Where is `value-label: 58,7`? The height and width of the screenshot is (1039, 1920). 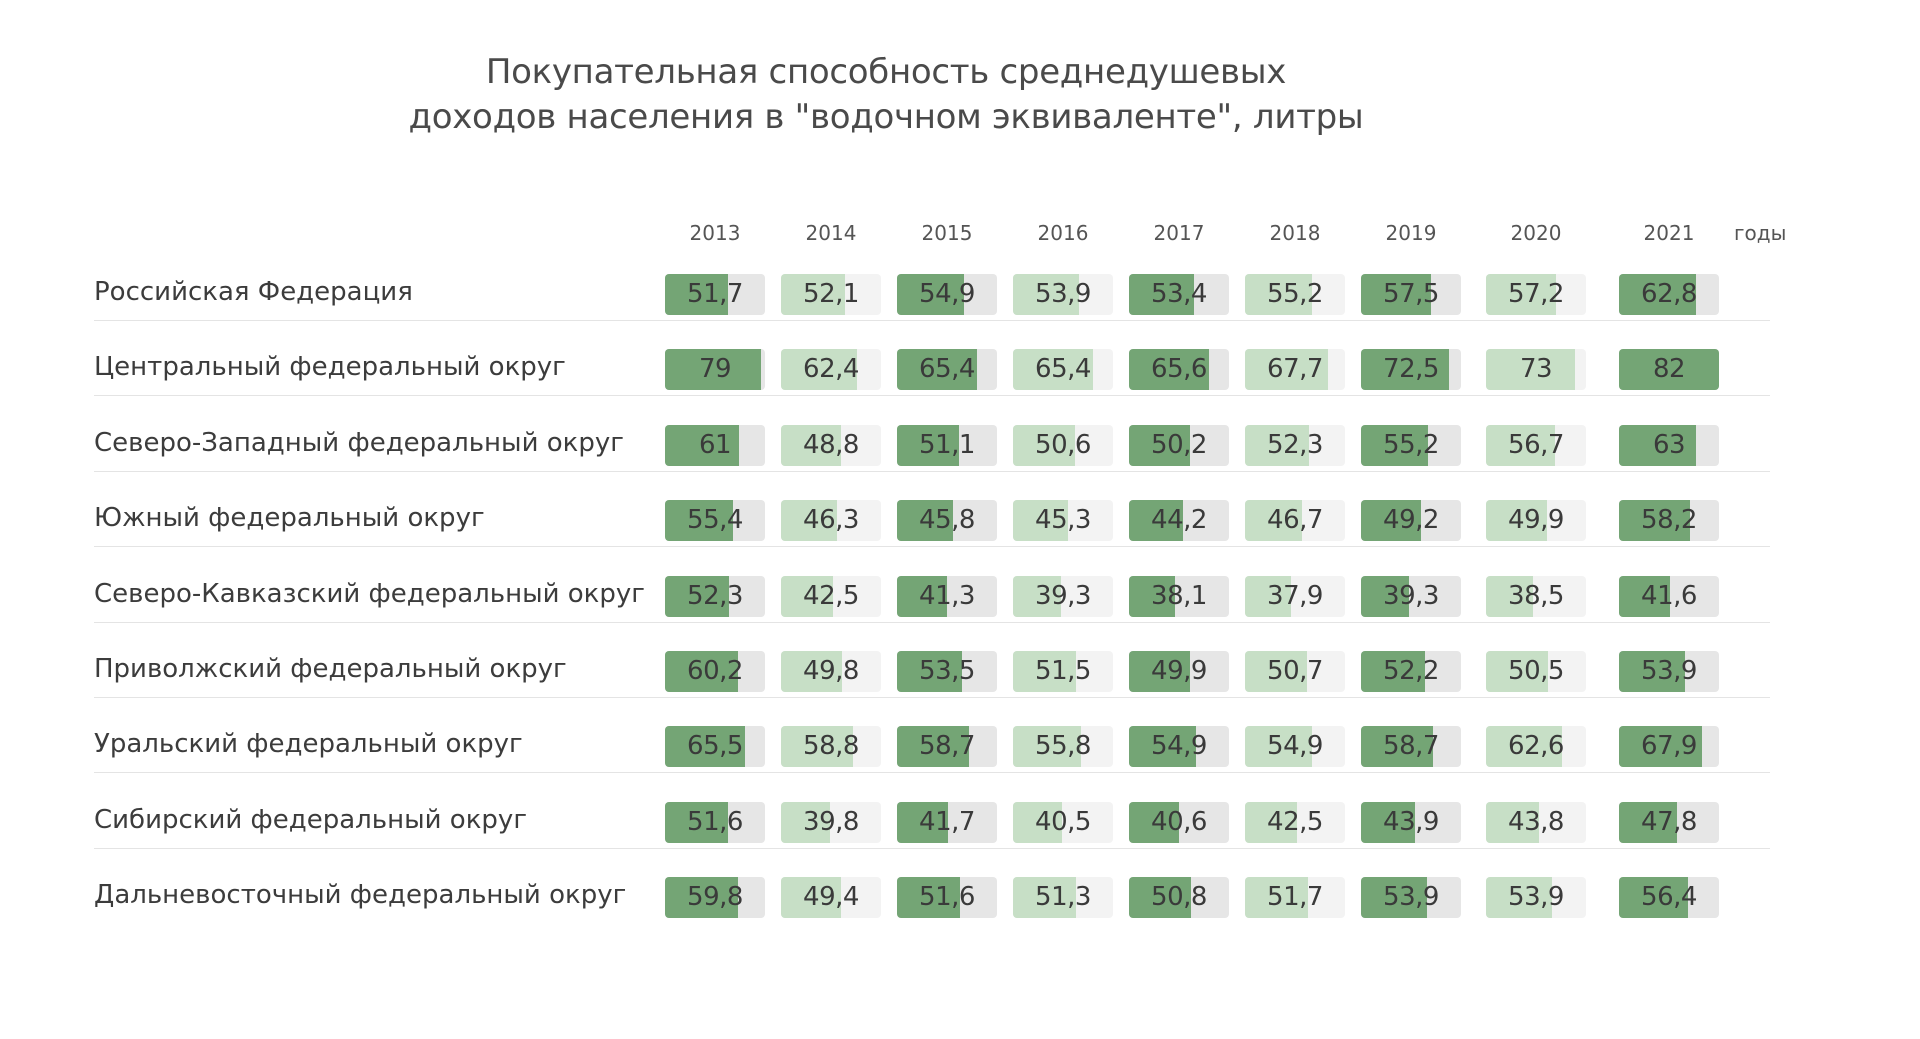
value-label: 58,7 is located at coordinates (947, 746).